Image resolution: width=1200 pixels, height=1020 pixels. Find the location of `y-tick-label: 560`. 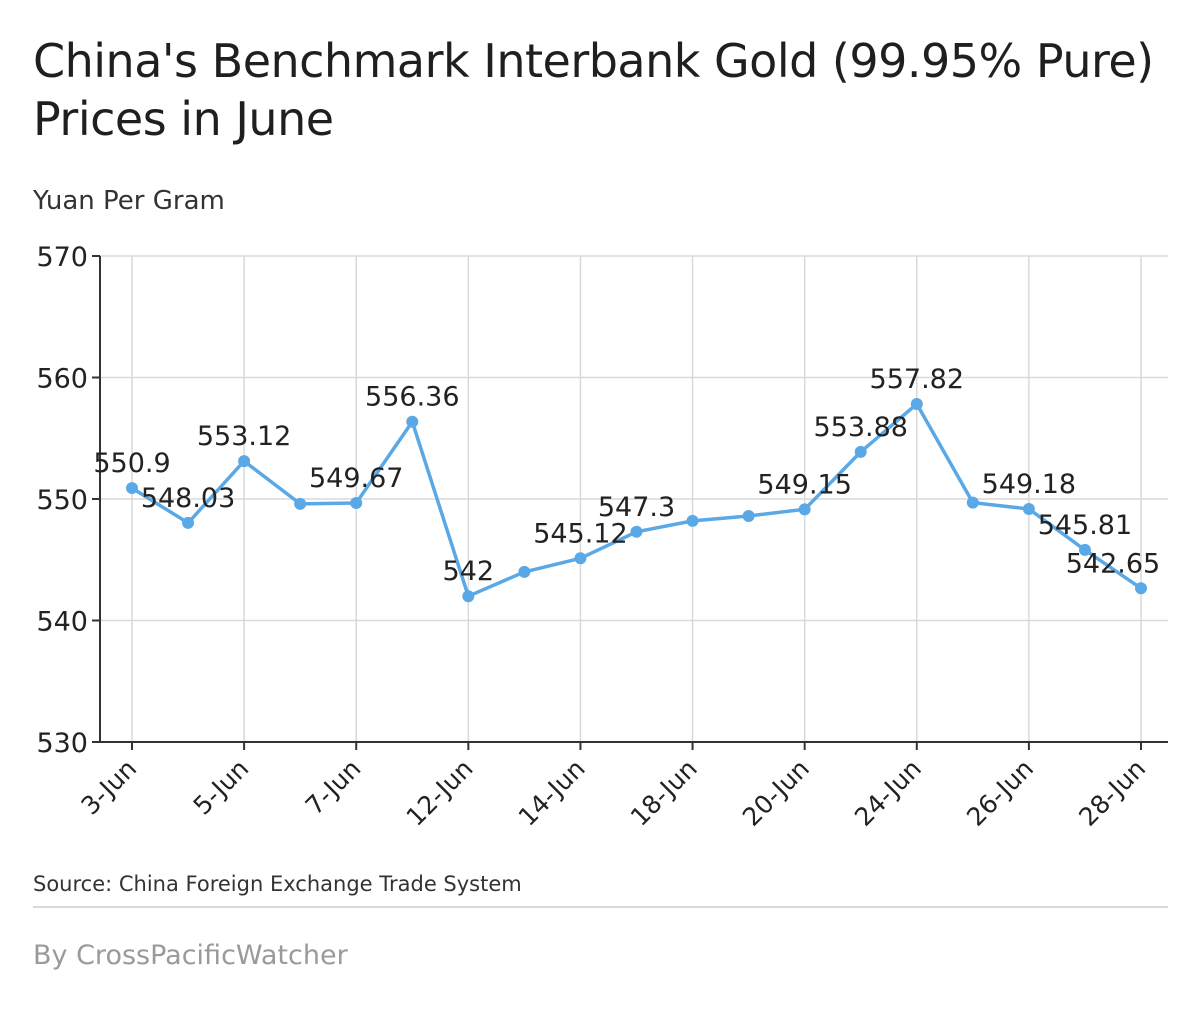

y-tick-label: 560 is located at coordinates (62, 379).